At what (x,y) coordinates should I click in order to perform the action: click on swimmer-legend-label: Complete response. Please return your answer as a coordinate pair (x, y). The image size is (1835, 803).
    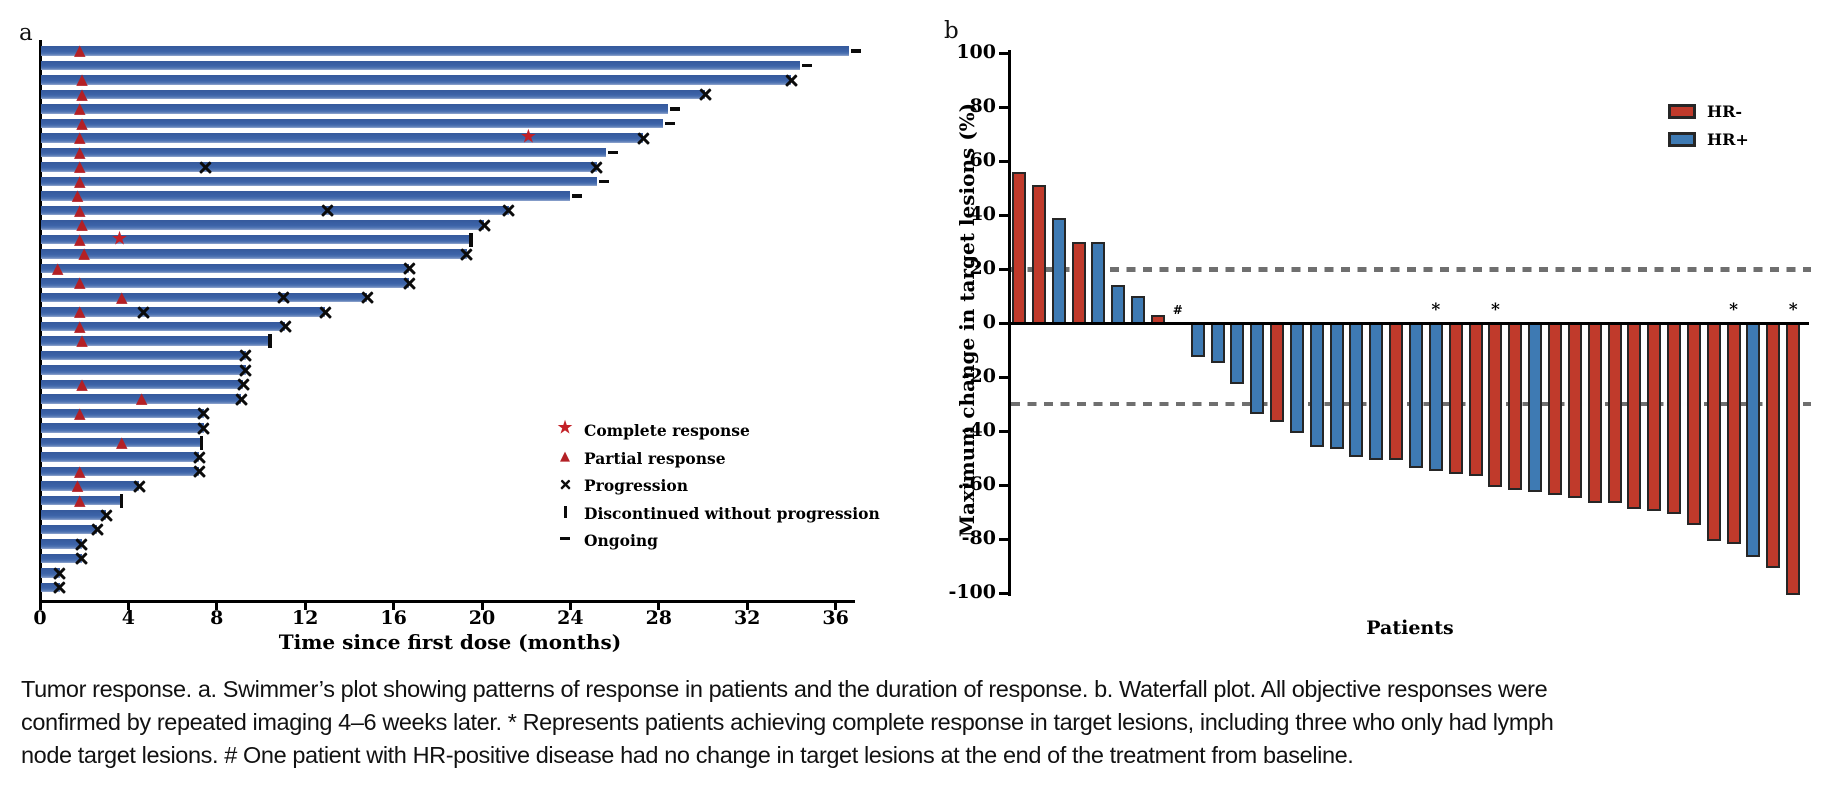
    Looking at the image, I should click on (667, 430).